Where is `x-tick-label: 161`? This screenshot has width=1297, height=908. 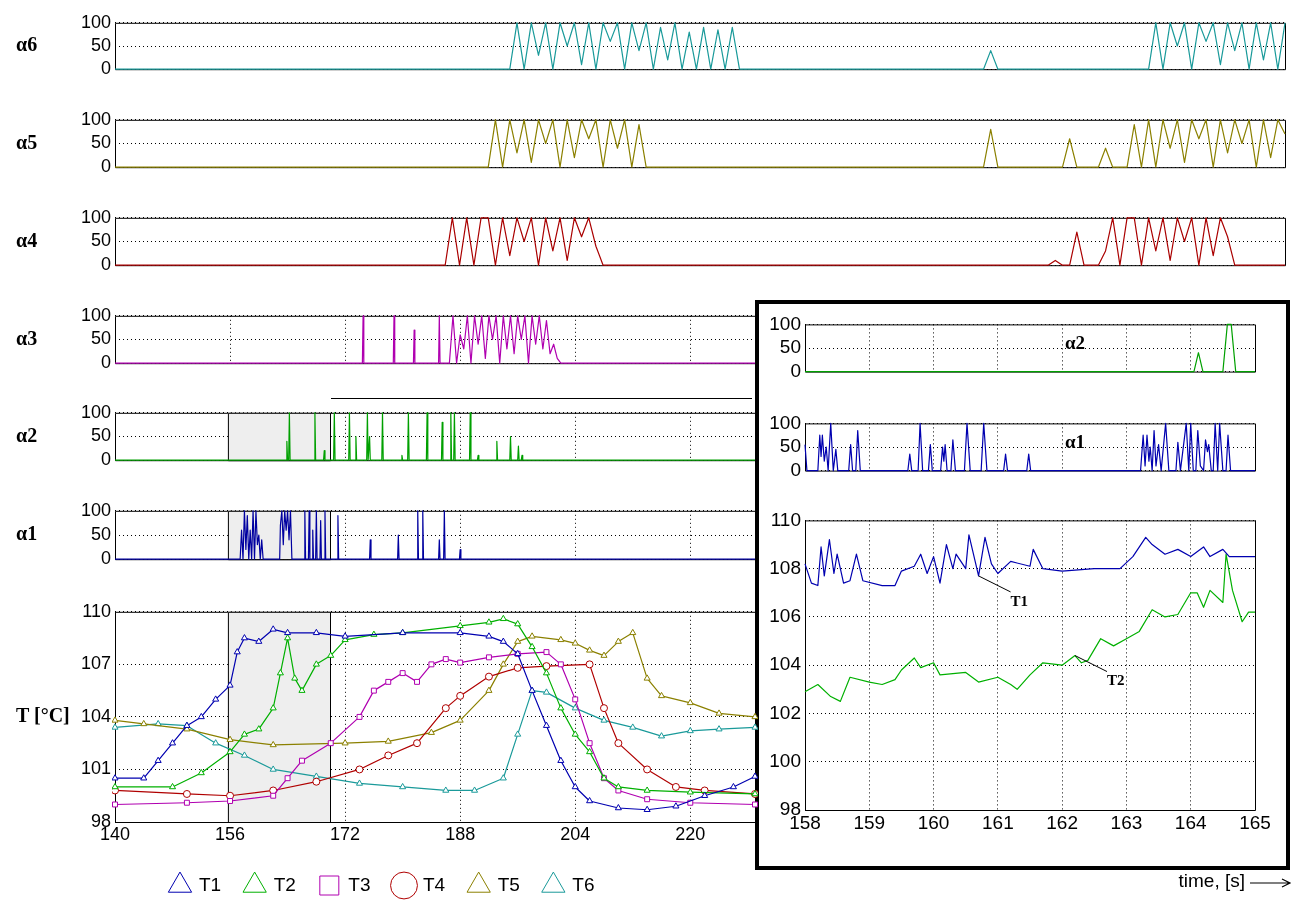 x-tick-label: 161 is located at coordinates (998, 822).